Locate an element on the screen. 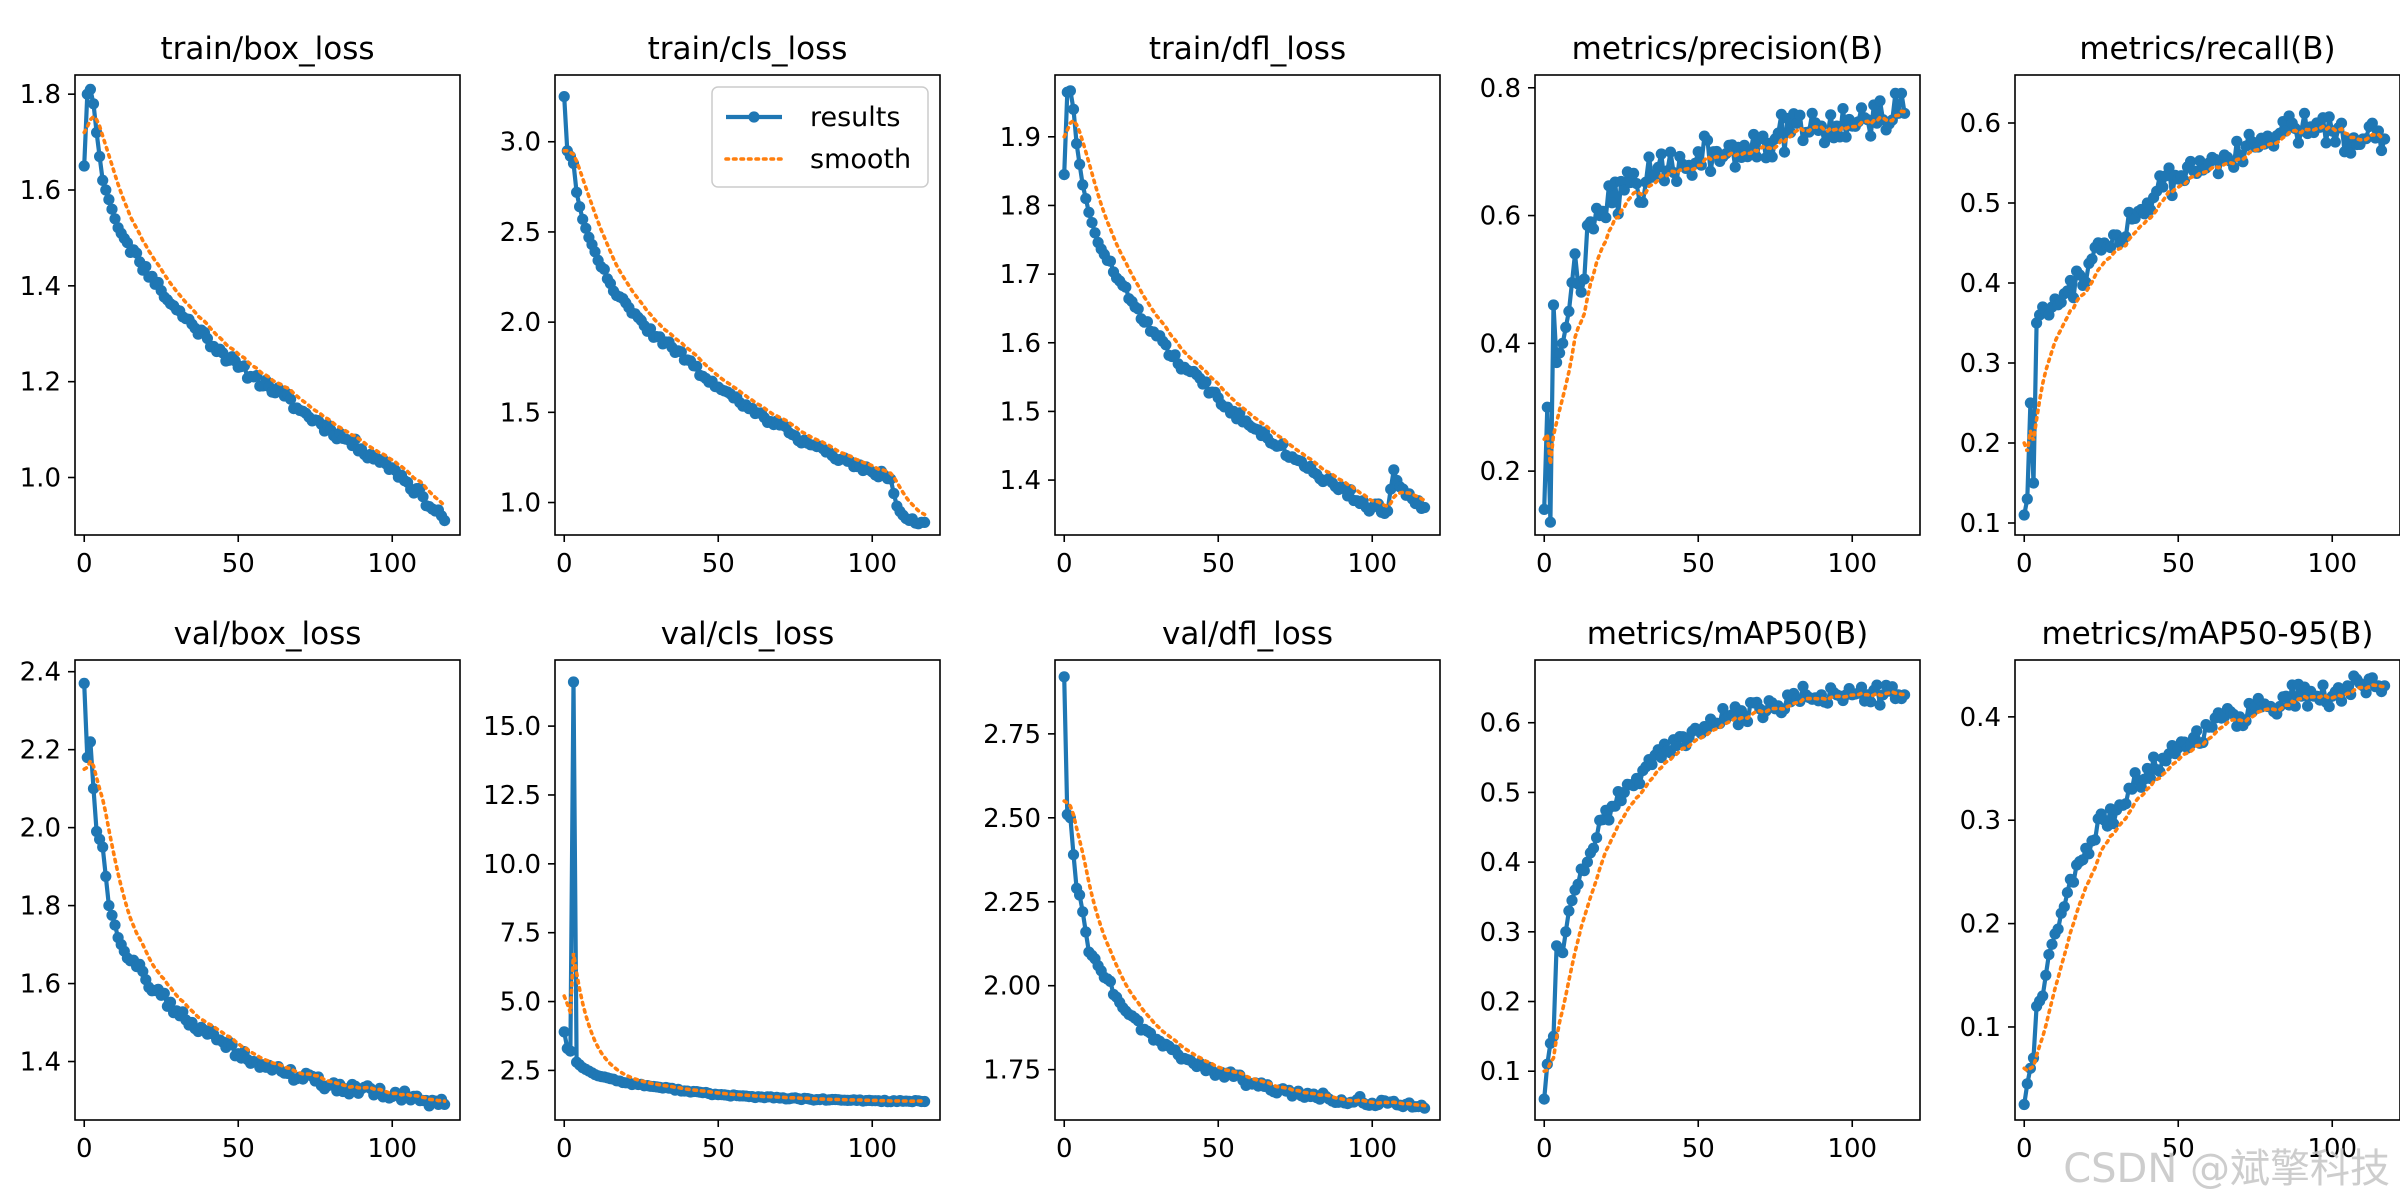 This screenshot has width=2400, height=1200. subplot-val-dfl-loss: val/dfl_loss 0 50 100 1.75 2.00 2.25 2.50 2.75 is located at coordinates (1212, 890).